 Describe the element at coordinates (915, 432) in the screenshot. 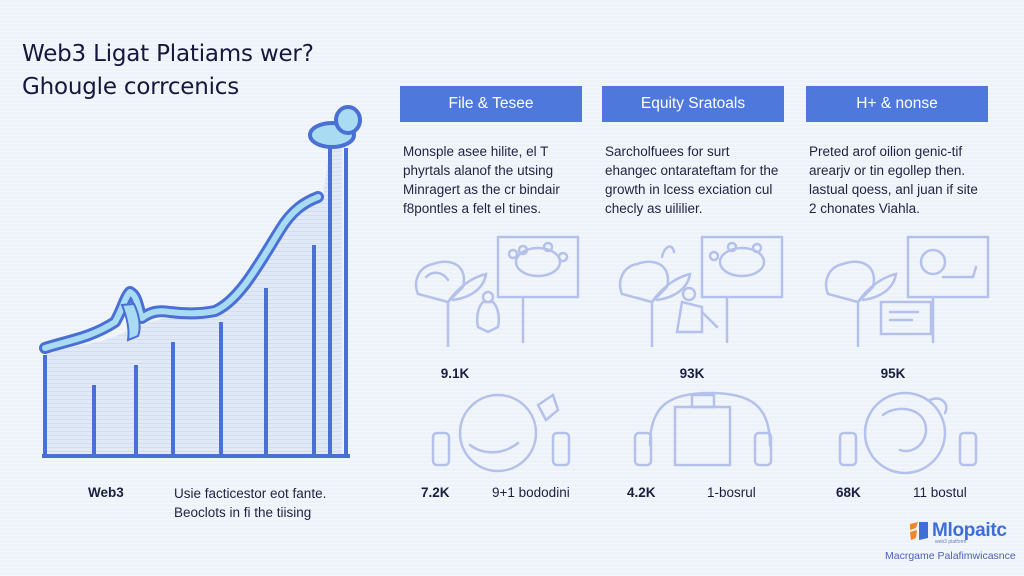

I see `earth-sketch-icon` at that location.